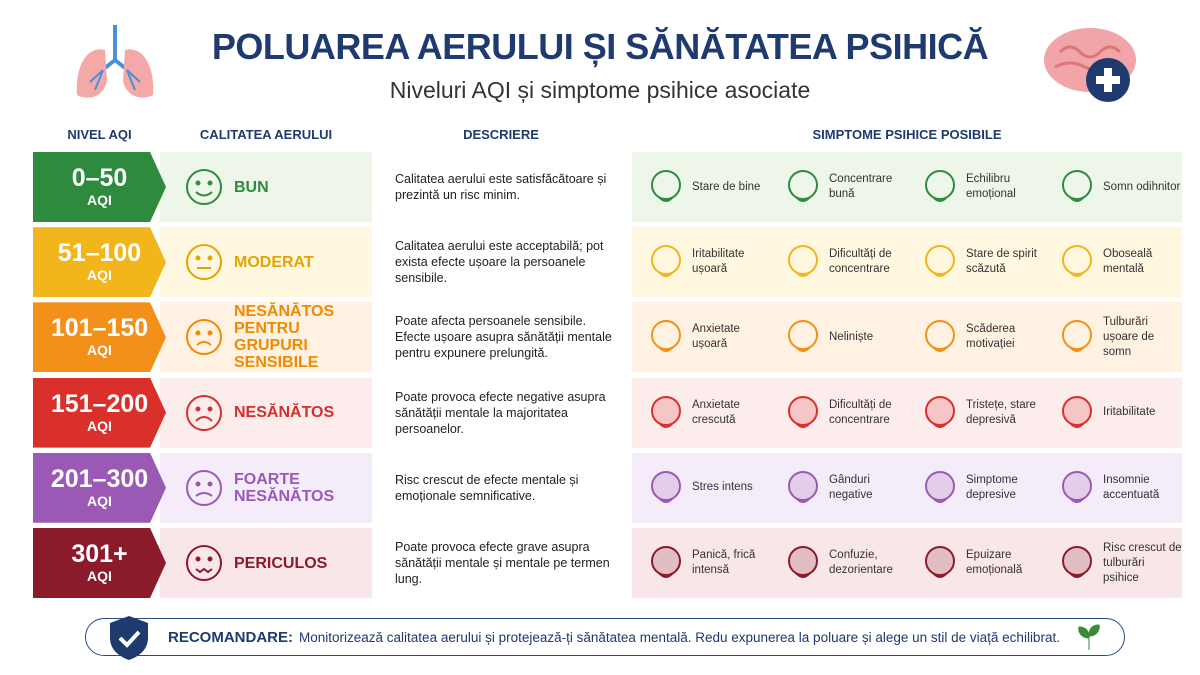 This screenshot has width=1200, height=675. I want to click on symptom: Panică, frică intensă, so click(732, 563).